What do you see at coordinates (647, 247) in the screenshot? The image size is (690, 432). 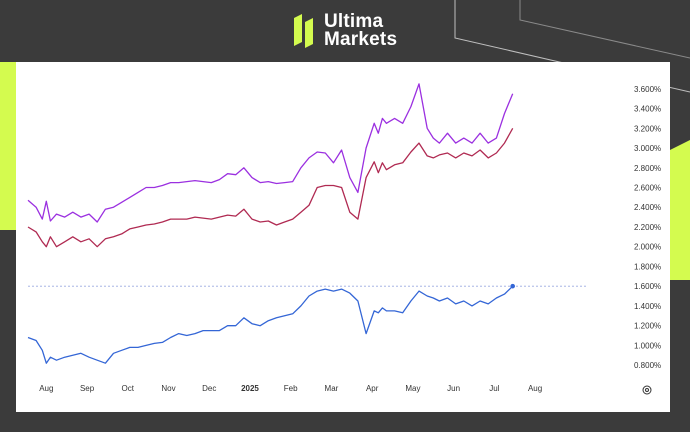 I see `y-tick-label: 2.000%` at bounding box center [647, 247].